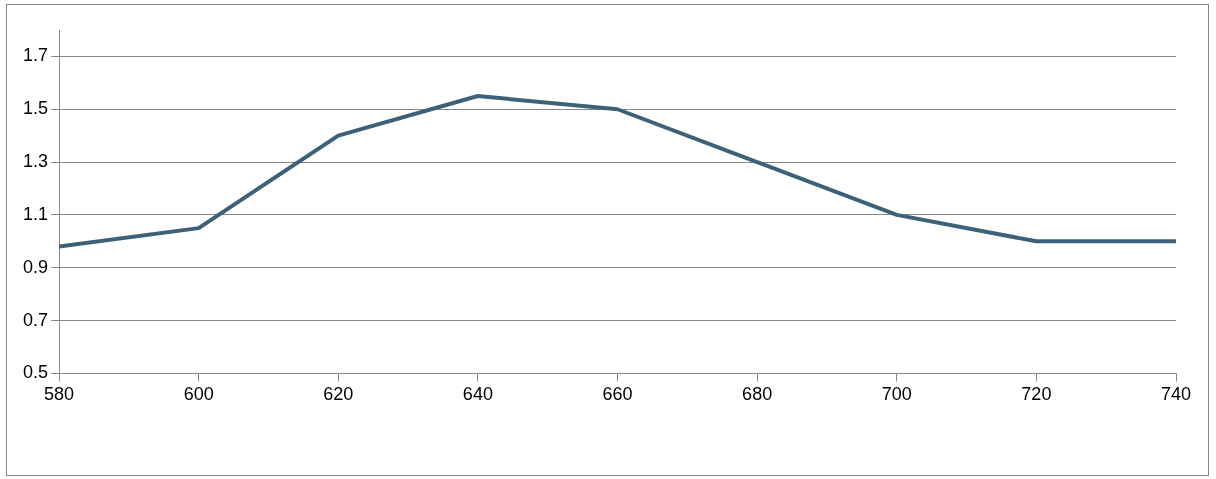 The width and height of the screenshot is (1216, 479). What do you see at coordinates (59, 394) in the screenshot?
I see `x-tick-label: 580` at bounding box center [59, 394].